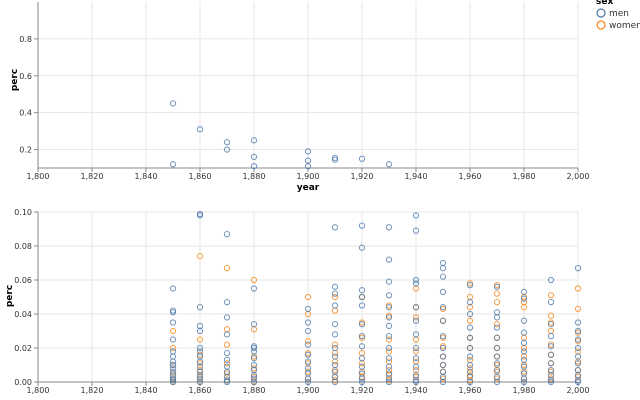 The height and width of the screenshot is (400, 640). What do you see at coordinates (23, 246) in the screenshot?
I see `y-tick-label: 0.08` at bounding box center [23, 246].